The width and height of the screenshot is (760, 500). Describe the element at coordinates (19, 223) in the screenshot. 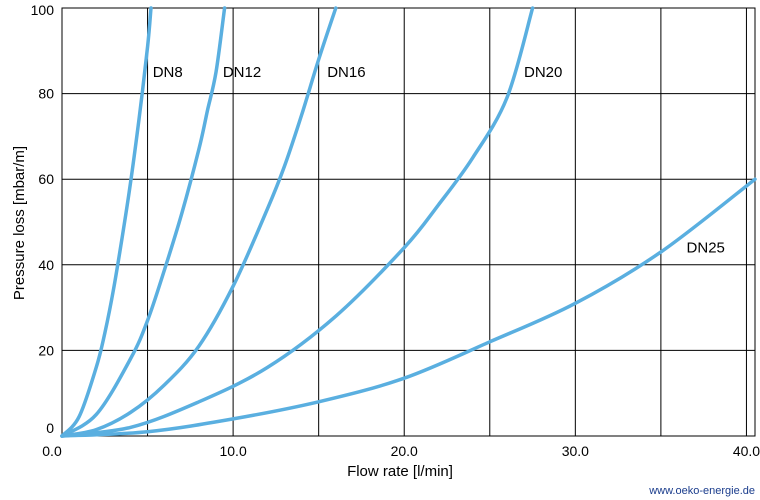

I see `y-axis-label: Pressure loss [mbar/m]` at that location.